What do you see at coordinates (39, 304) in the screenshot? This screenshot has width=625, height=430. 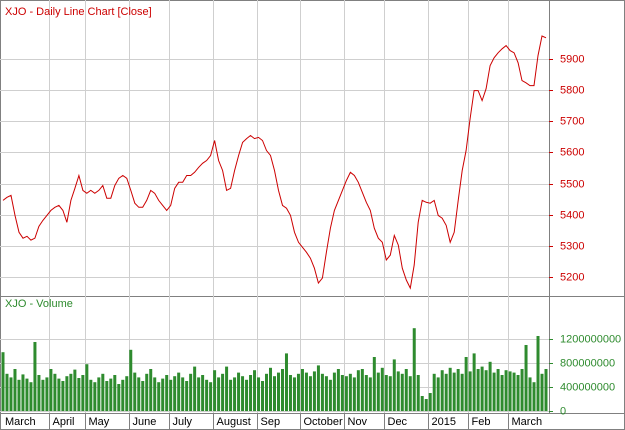 I see `volume-title: XJO - Volume` at bounding box center [39, 304].